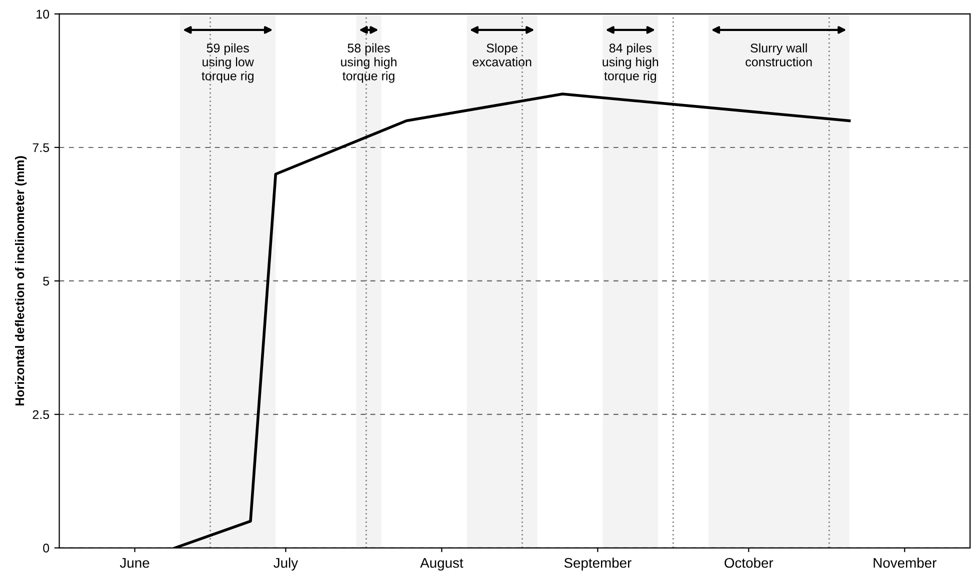 This screenshot has height=581, width=972. Describe the element at coordinates (502, 54) in the screenshot. I see `band-label: Slope excavation` at that location.